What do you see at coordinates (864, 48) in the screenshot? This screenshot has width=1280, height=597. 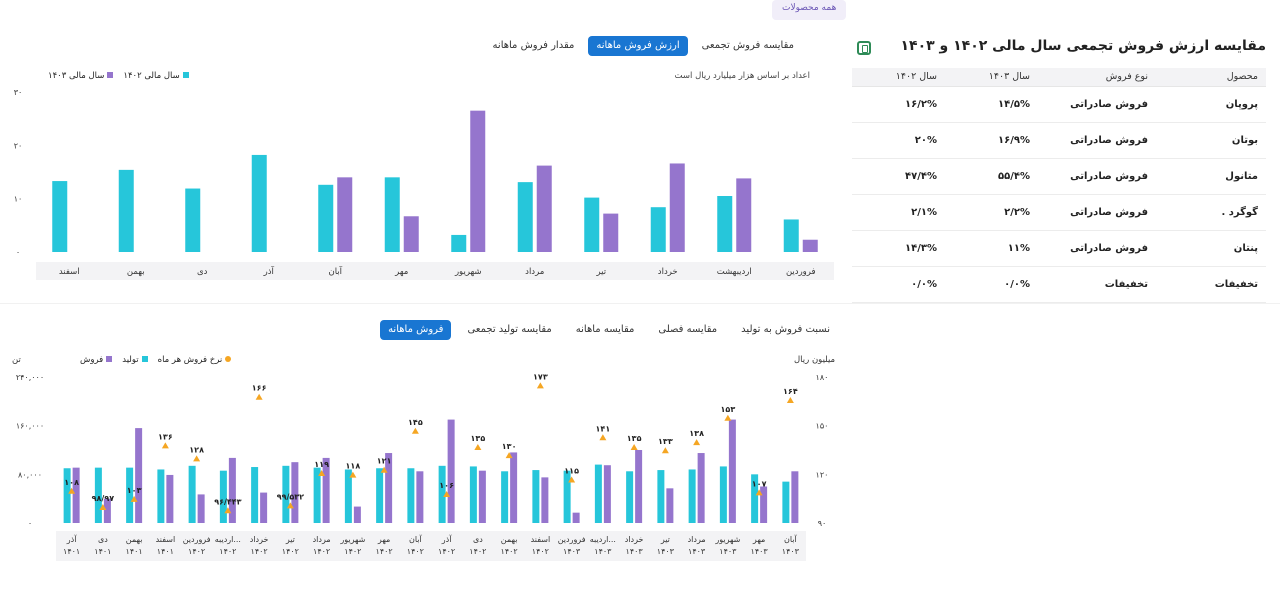 I see `excel-export-icon` at bounding box center [864, 48].